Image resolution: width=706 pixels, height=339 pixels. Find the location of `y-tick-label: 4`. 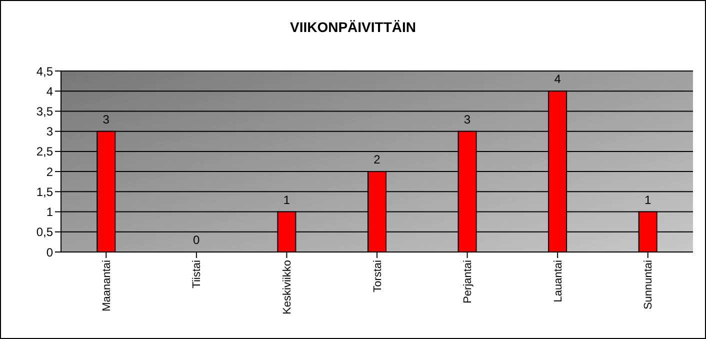

y-tick-label: 4 is located at coordinates (50, 91).